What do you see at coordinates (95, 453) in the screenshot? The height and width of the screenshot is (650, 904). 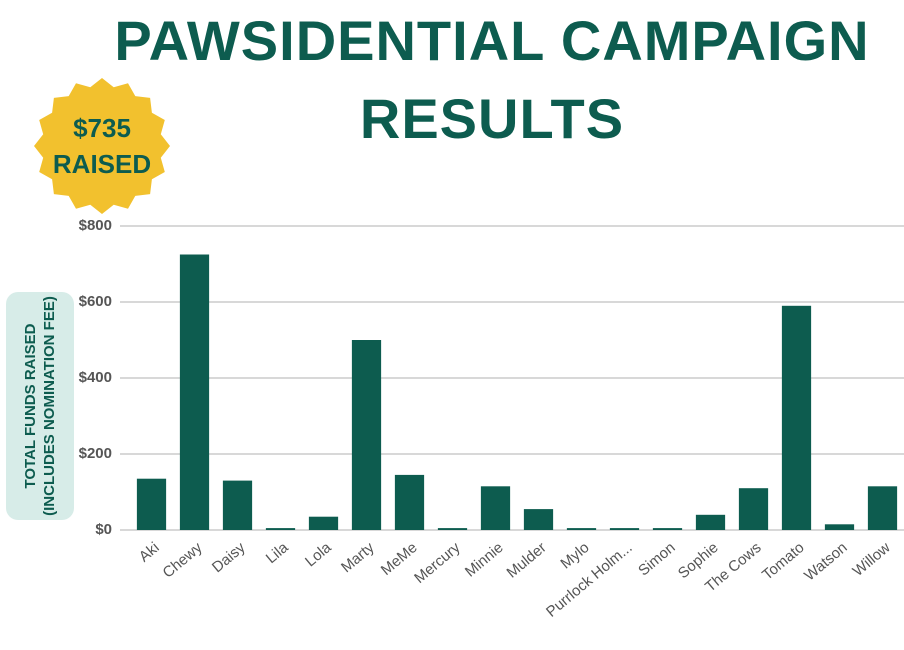 I see `y-tick-label: $200` at bounding box center [95, 453].